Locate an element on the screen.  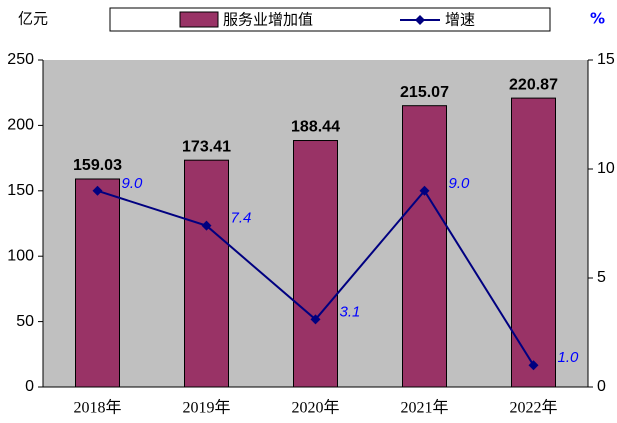
x-tick-label: 2021年 is located at coordinates (424, 408).